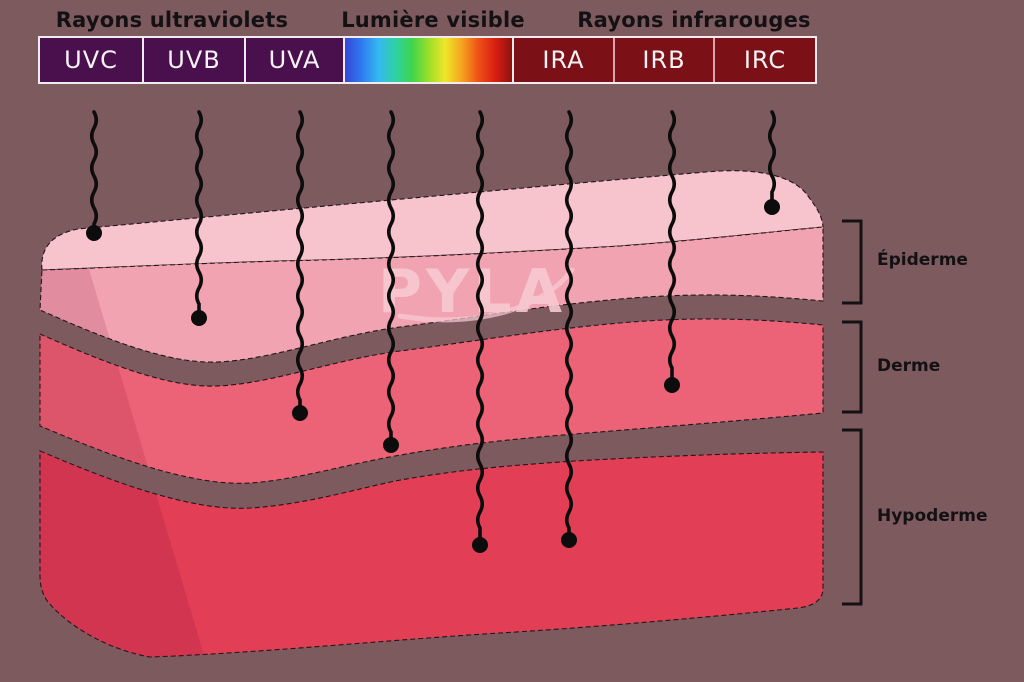 This screenshot has height=682, width=1024. I want to click on hypoderme-corner-shade, so click(126, 554).